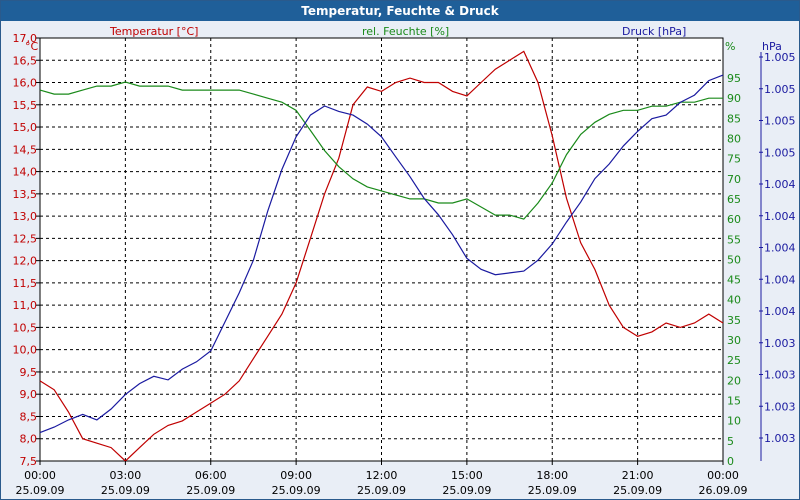 This screenshot has height=500, width=800. What do you see at coordinates (29, 461) in the screenshot?
I see `temperature-tick-label: 7,5` at bounding box center [29, 461].